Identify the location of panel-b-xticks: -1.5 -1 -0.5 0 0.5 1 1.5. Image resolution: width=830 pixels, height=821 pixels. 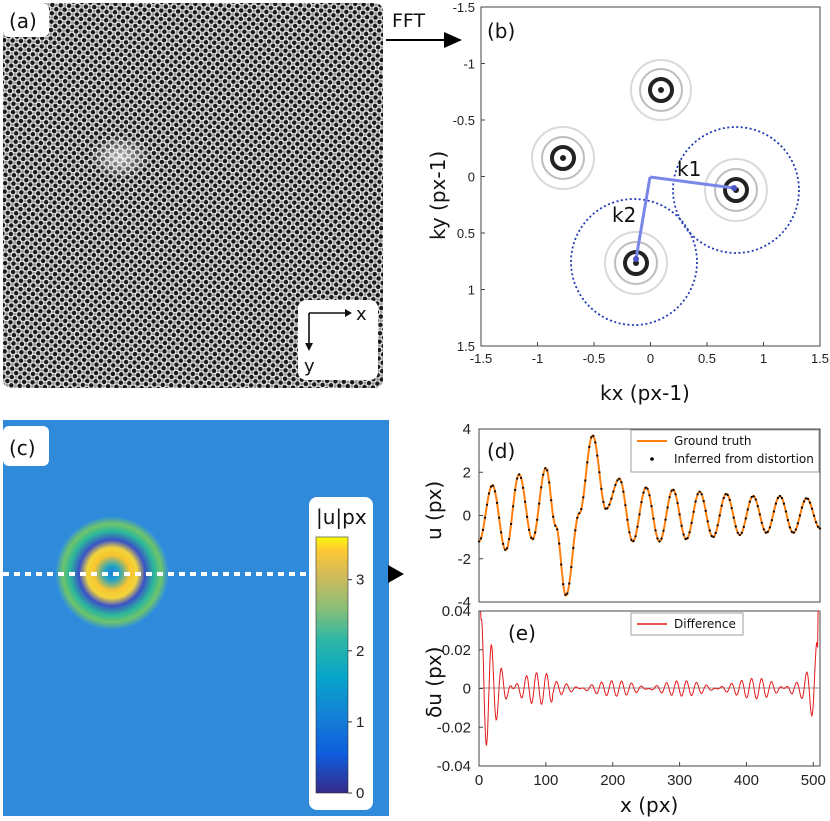
(649, 354).